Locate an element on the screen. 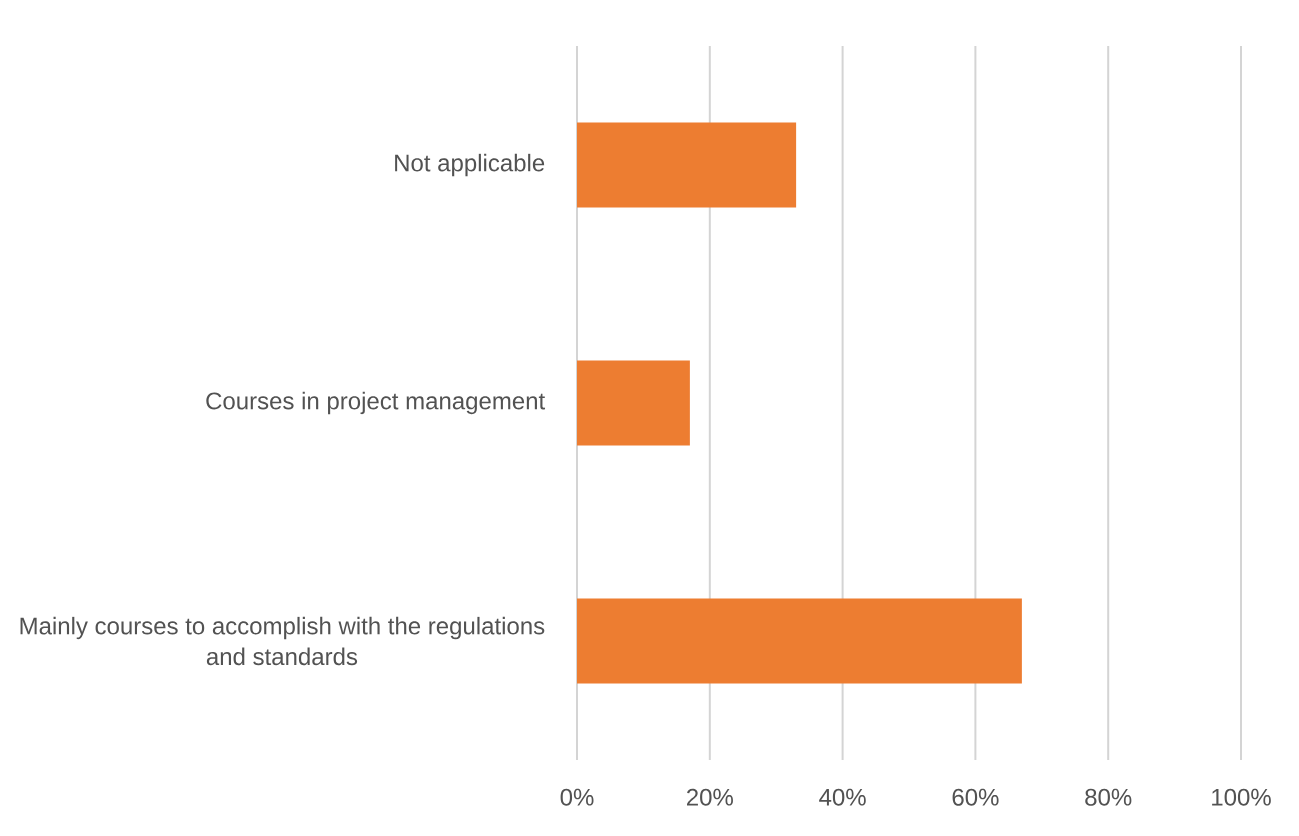  x-tick-label: 60% is located at coordinates (975, 797).